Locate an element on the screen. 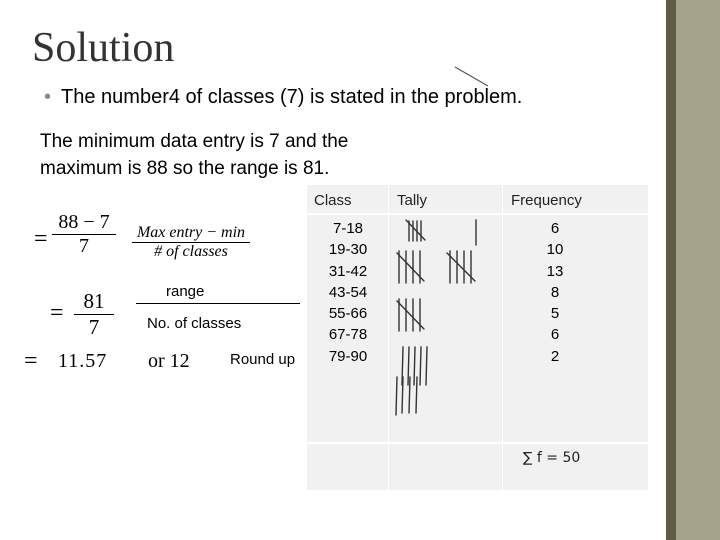 The width and height of the screenshot is (720, 540). equals-sign-2: = is located at coordinates (57, 313).